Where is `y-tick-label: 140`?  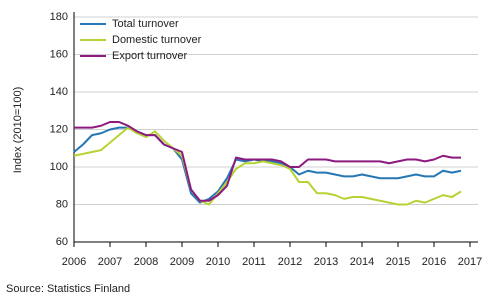 y-tick-label: 140 is located at coordinates (59, 92).